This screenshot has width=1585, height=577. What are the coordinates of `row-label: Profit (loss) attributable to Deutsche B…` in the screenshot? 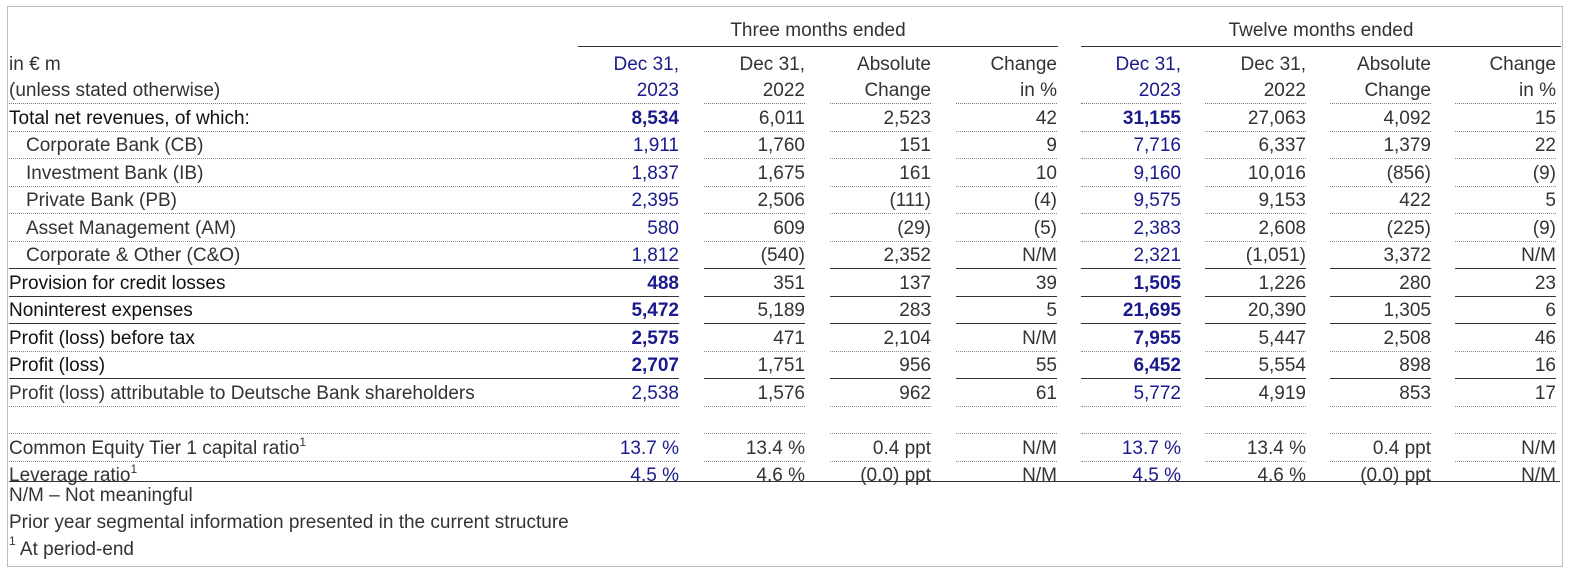 It's located at (293, 392).